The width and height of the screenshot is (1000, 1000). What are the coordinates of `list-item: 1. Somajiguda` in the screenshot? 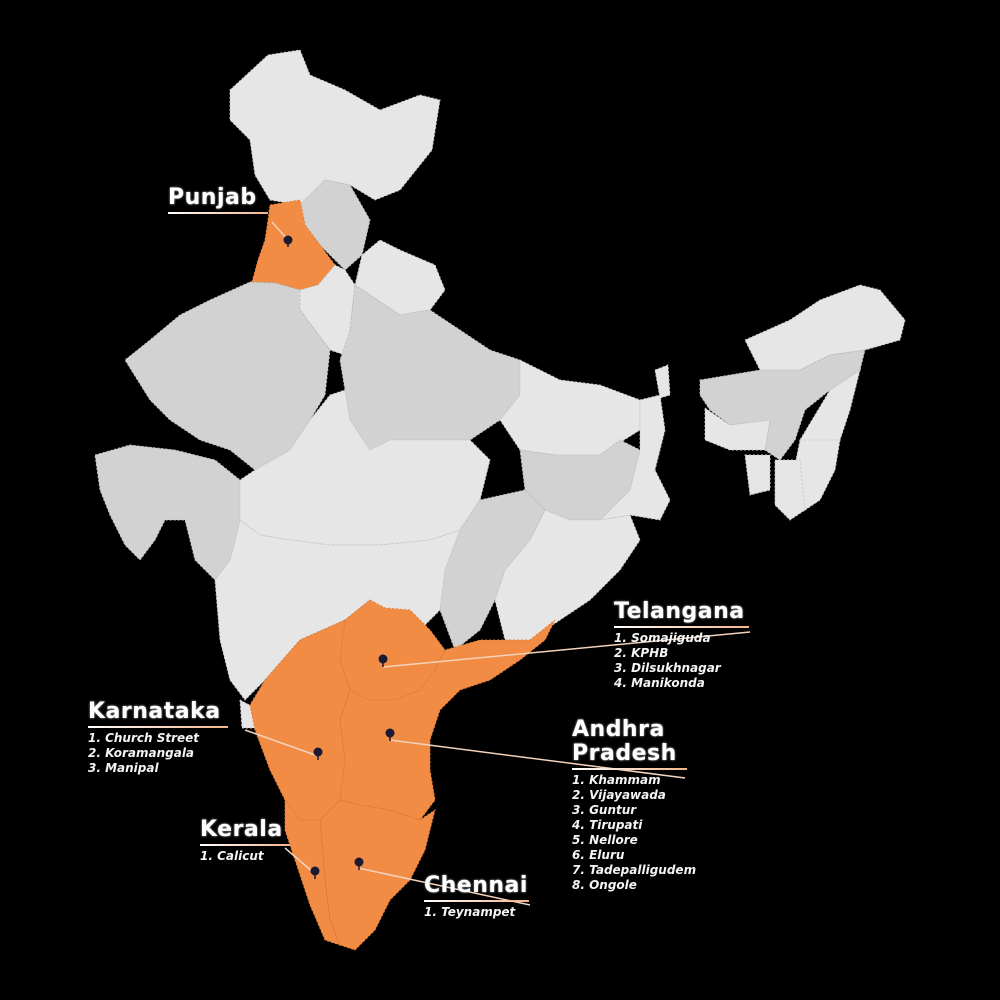 It's located at (662, 638).